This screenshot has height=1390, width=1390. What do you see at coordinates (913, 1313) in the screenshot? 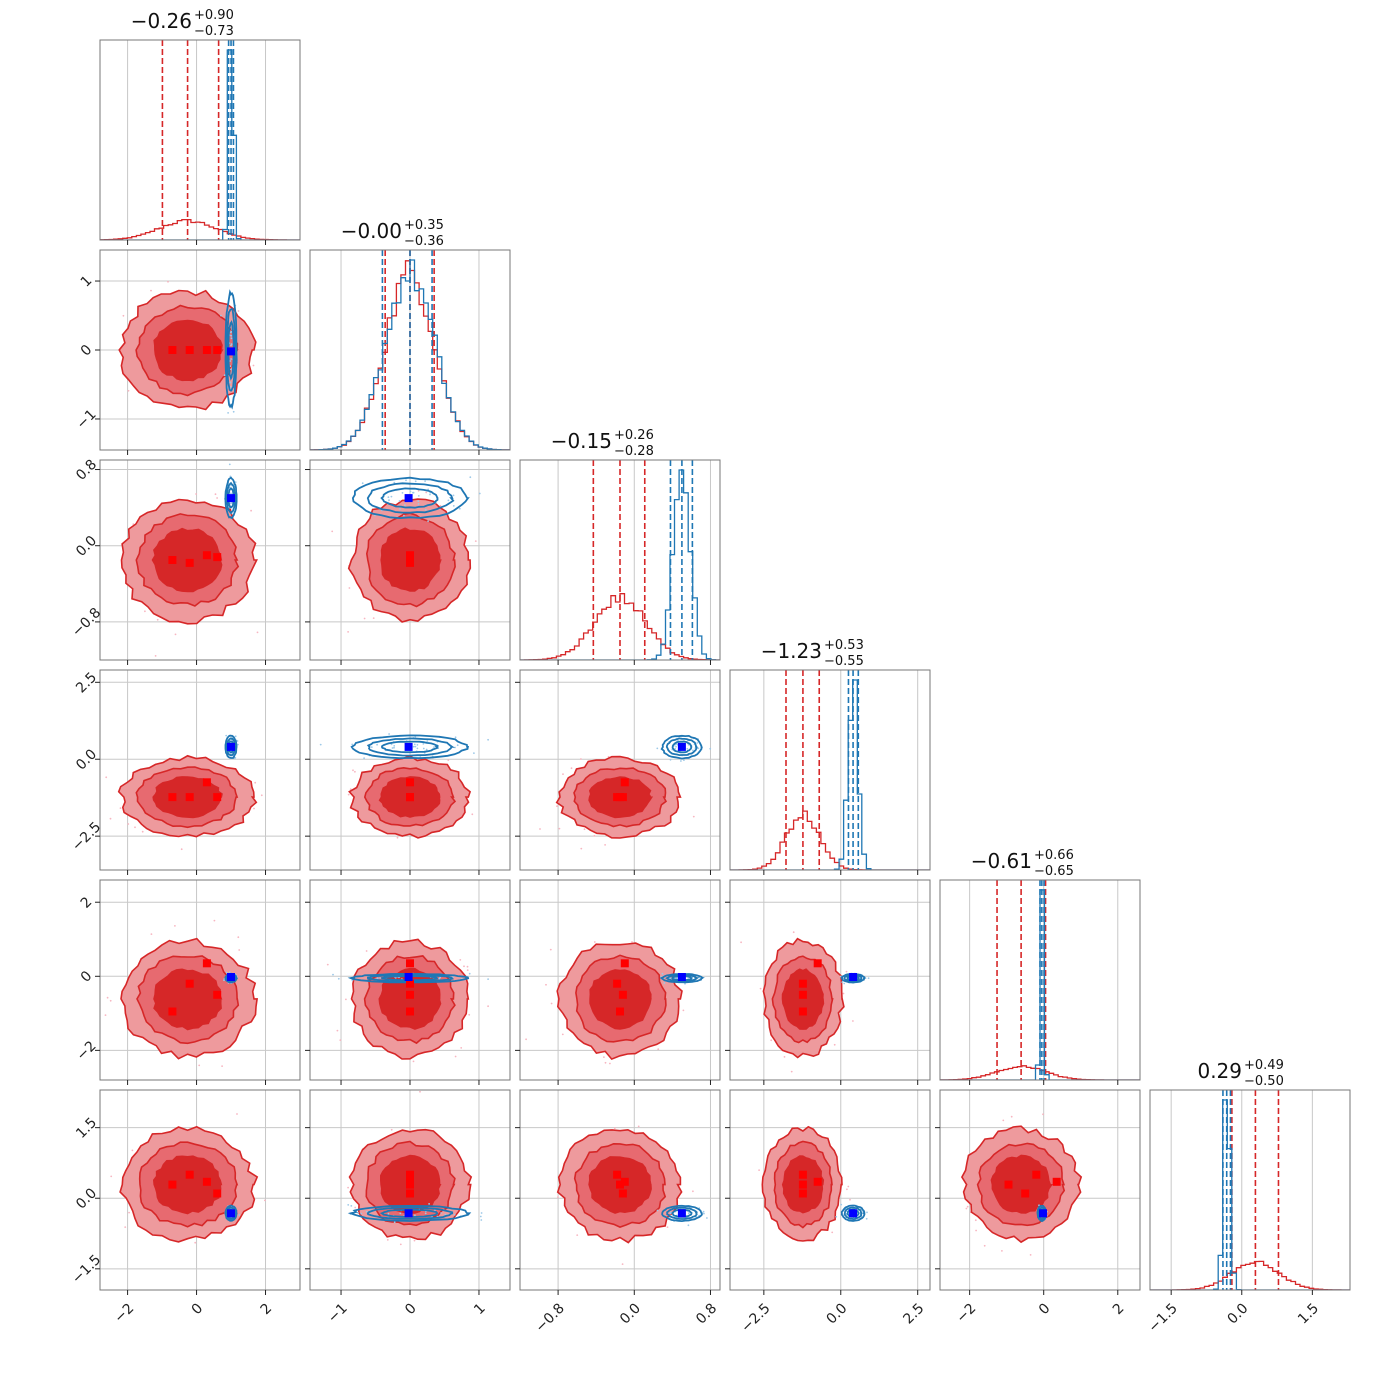
I see `x-tick-label: 2.5` at bounding box center [913, 1313].